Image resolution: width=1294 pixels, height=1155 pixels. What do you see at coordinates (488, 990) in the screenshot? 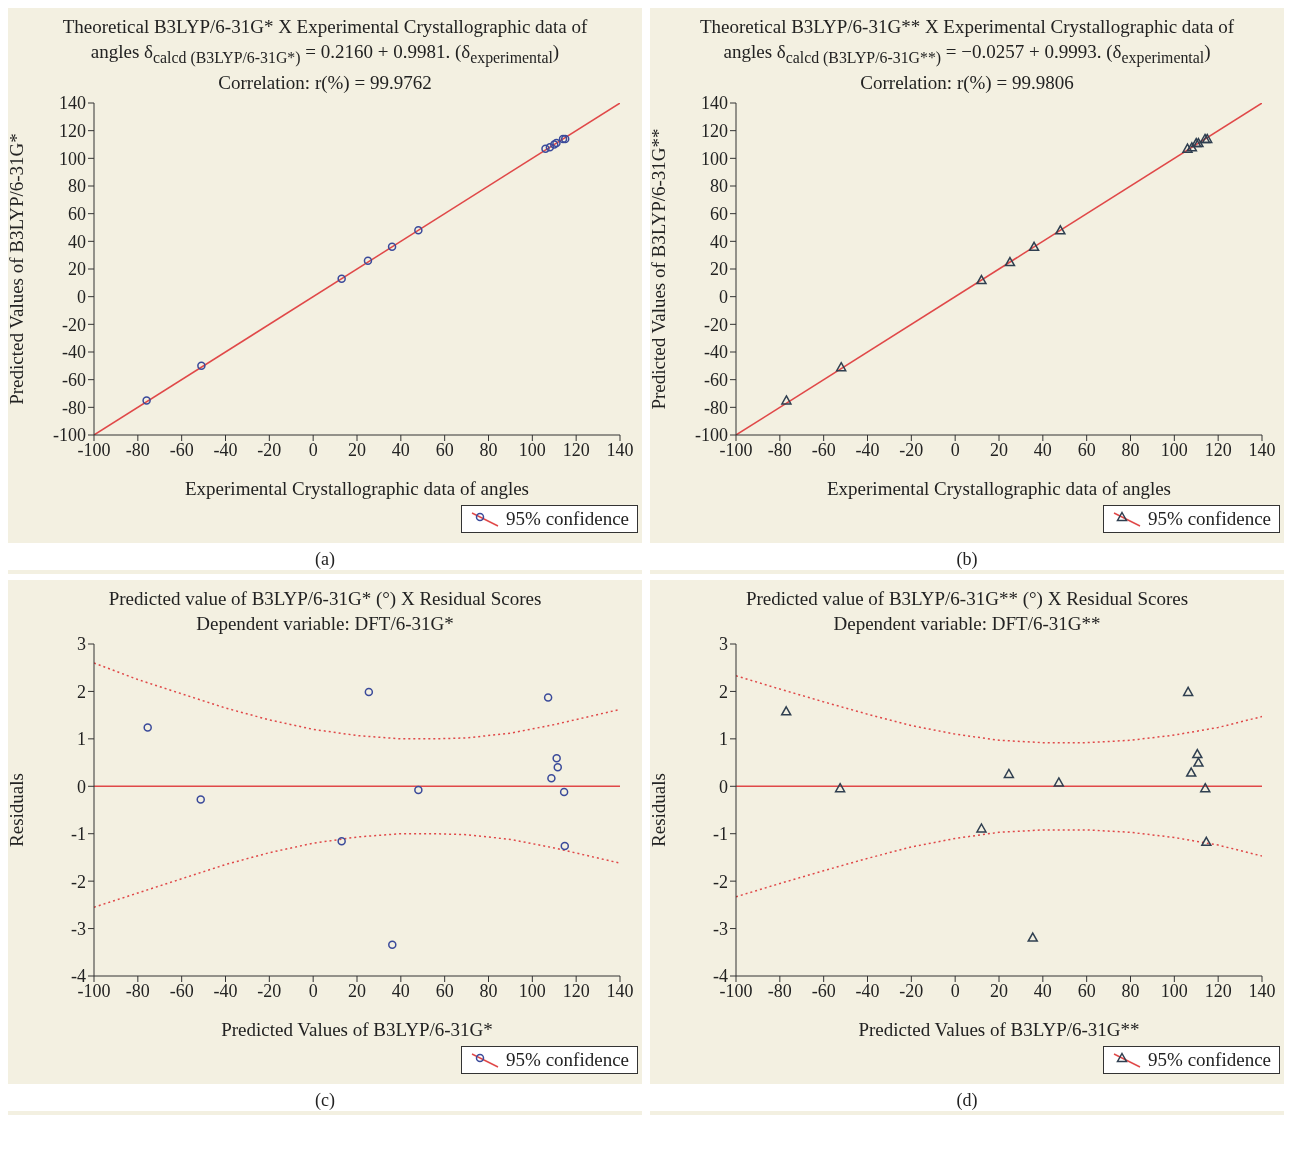
I see `x-tick-label: 80` at bounding box center [488, 990].